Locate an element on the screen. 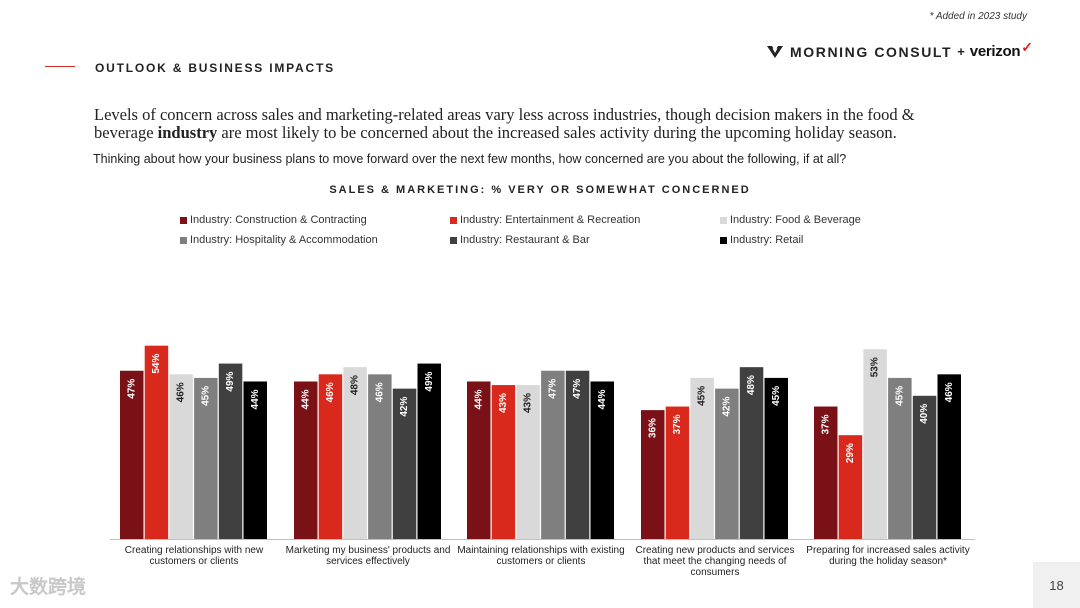 This screenshot has height=608, width=1080. page-number: 18 is located at coordinates (1056, 585).